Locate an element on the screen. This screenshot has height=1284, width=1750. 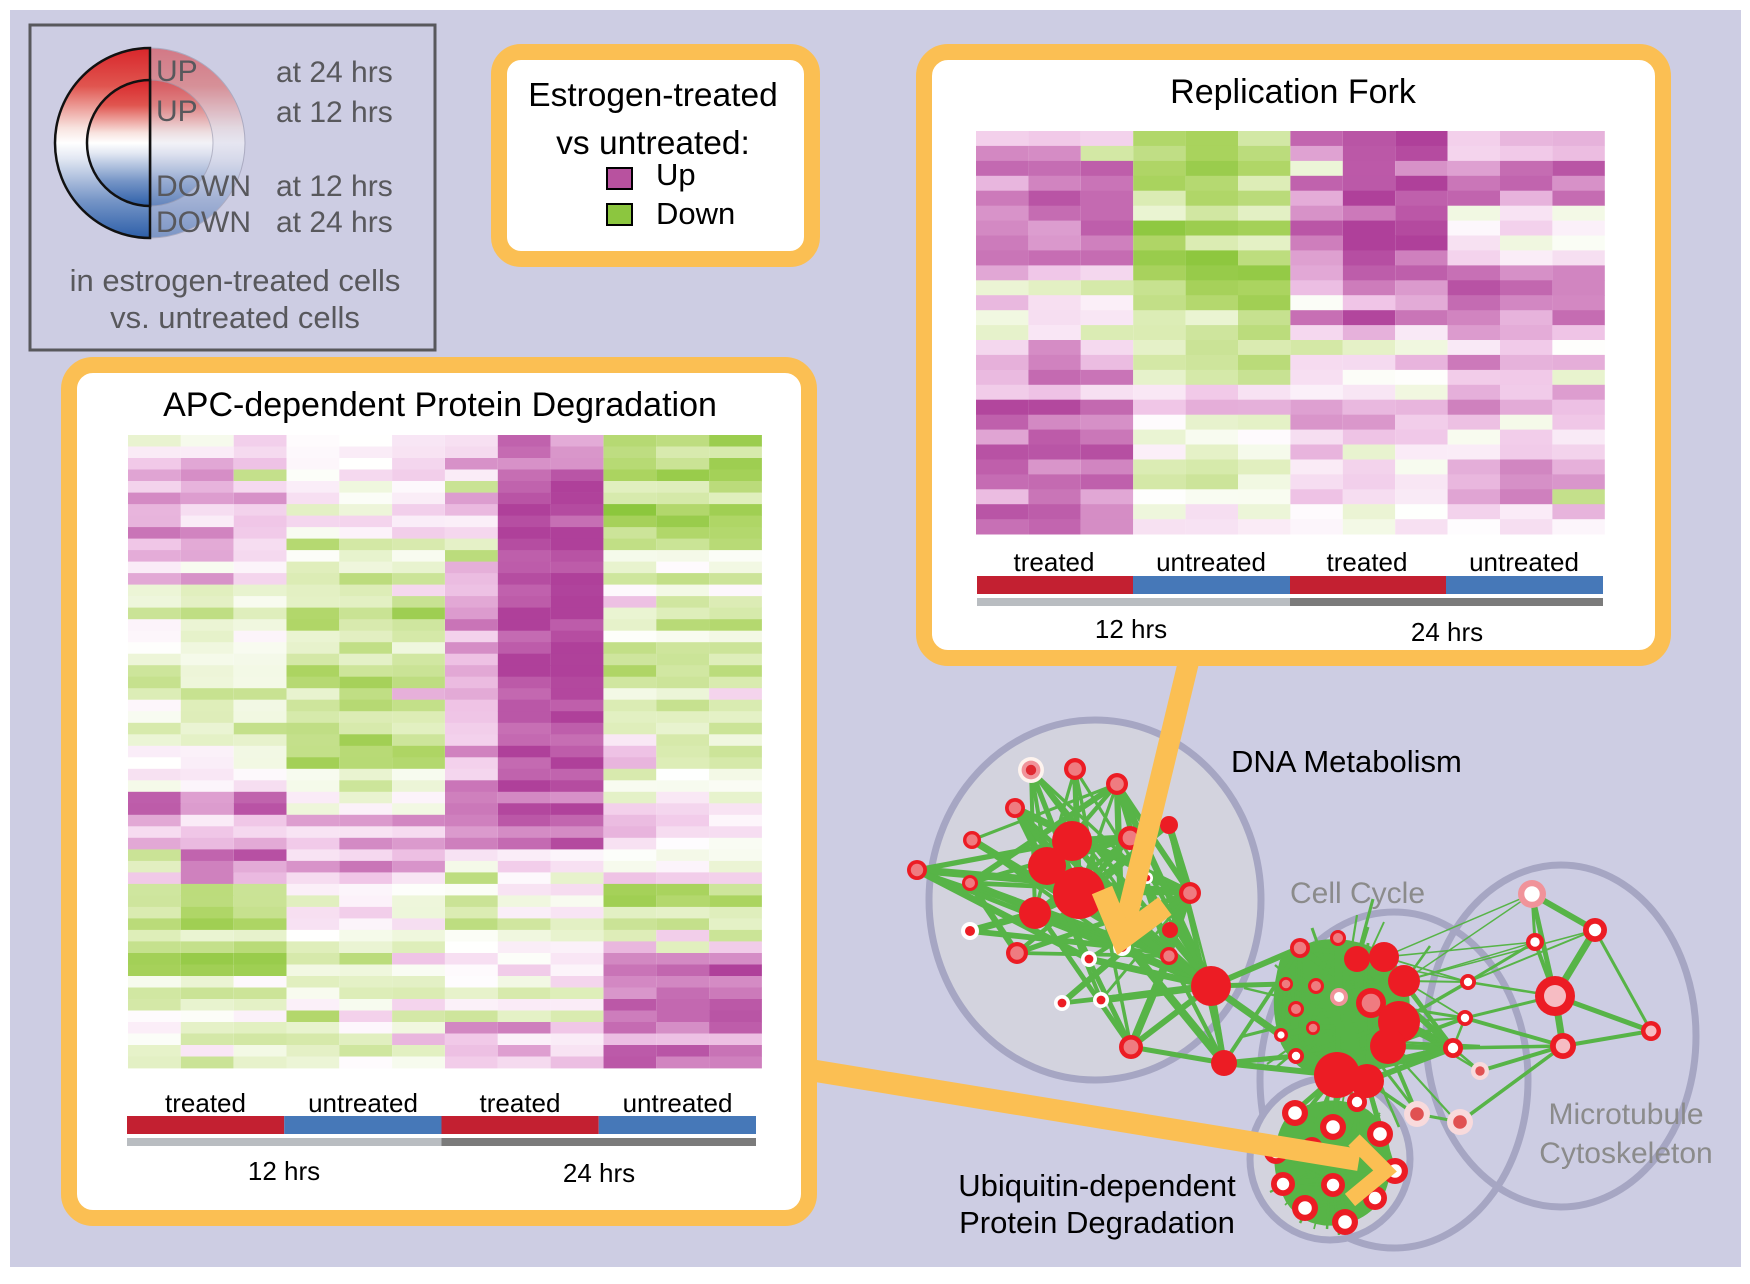
svg-text: Protein Degradation is located at coordinates (1097, 1222).